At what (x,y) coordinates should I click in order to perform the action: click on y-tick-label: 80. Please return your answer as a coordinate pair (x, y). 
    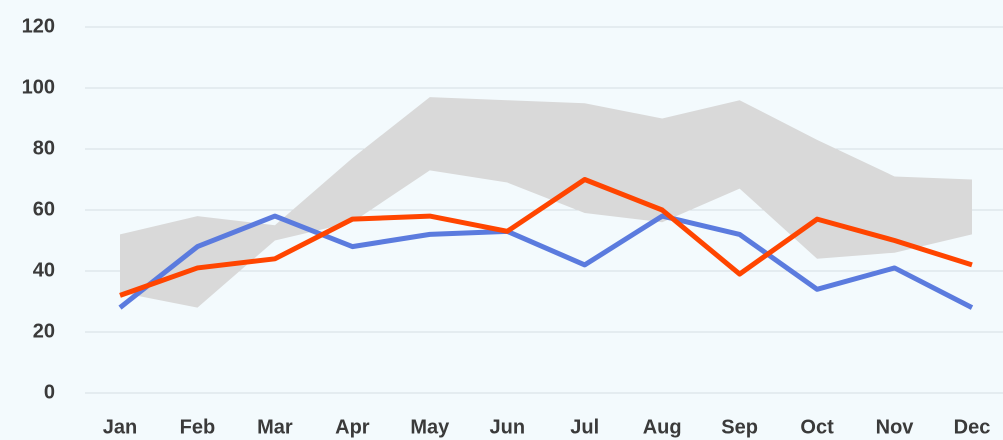
    Looking at the image, I should click on (44, 148).